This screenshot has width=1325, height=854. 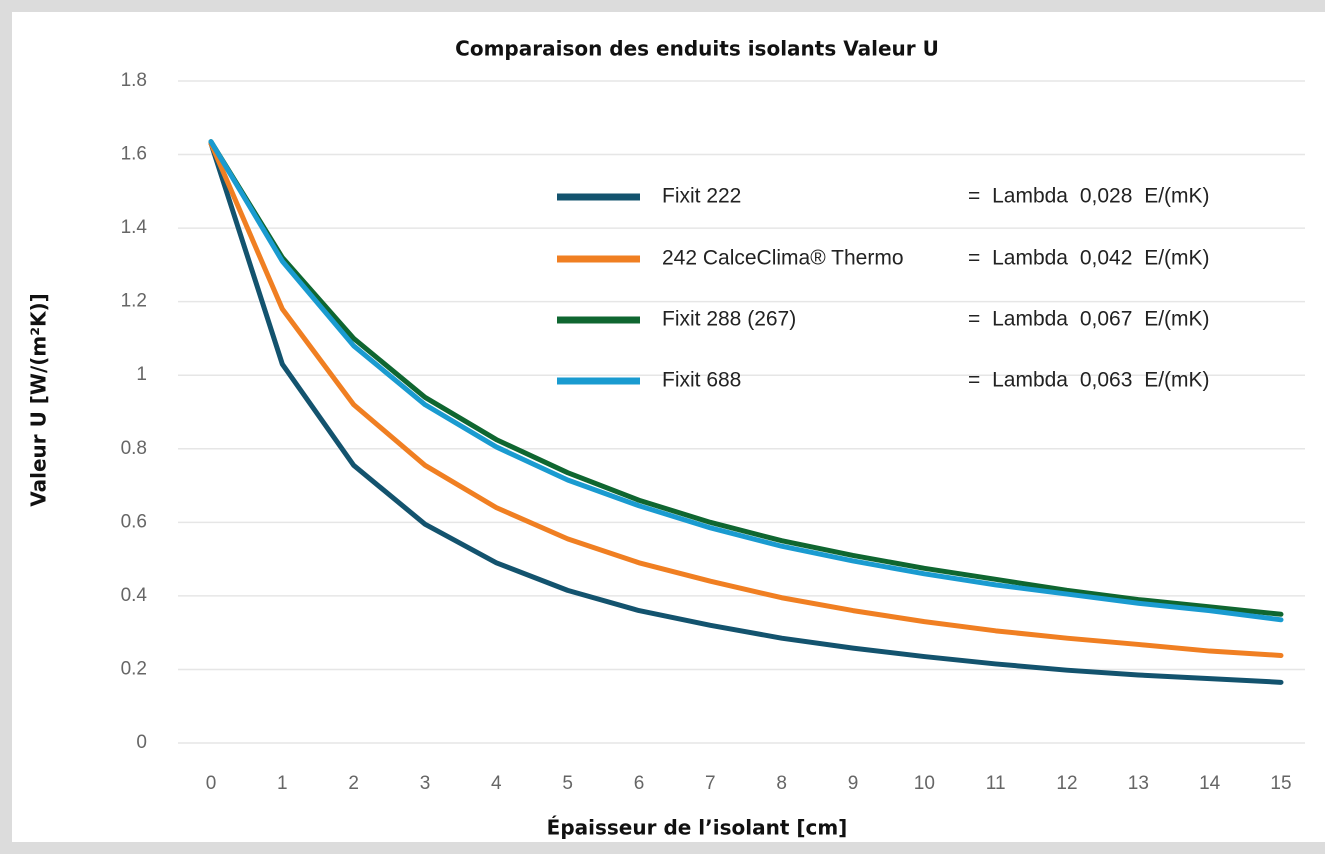 I want to click on y-tick-label: 0.2, so click(x=134, y=668).